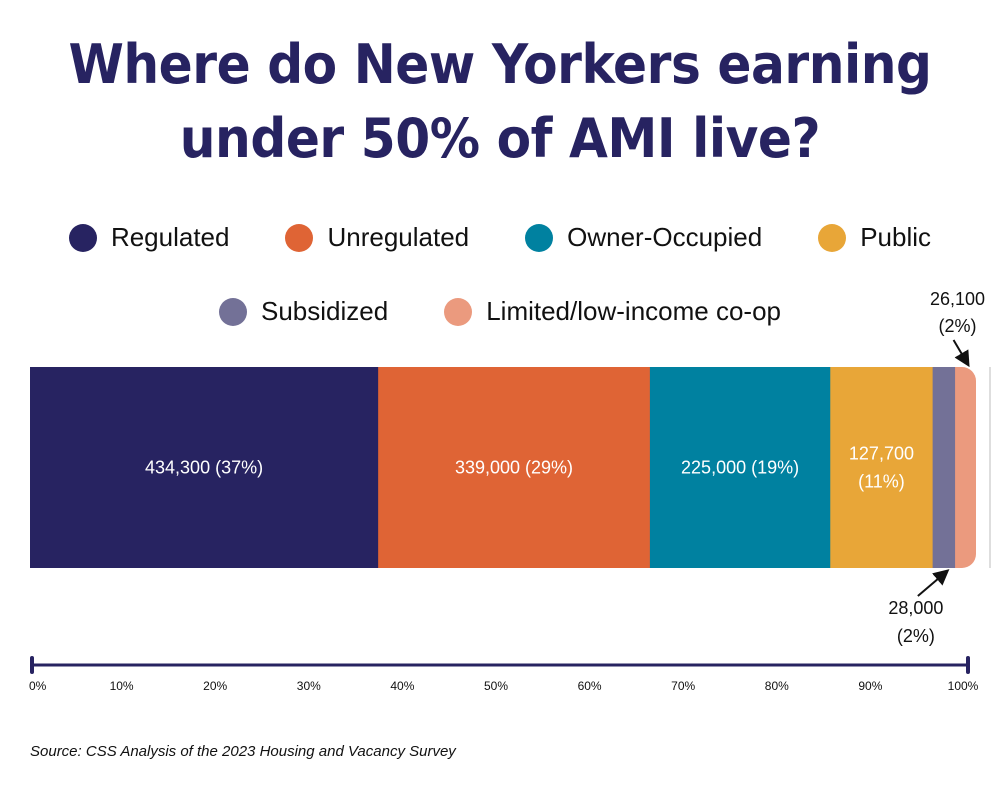 The image size is (1000, 793). What do you see at coordinates (777, 686) in the screenshot?
I see `x-tick-label: 80%` at bounding box center [777, 686].